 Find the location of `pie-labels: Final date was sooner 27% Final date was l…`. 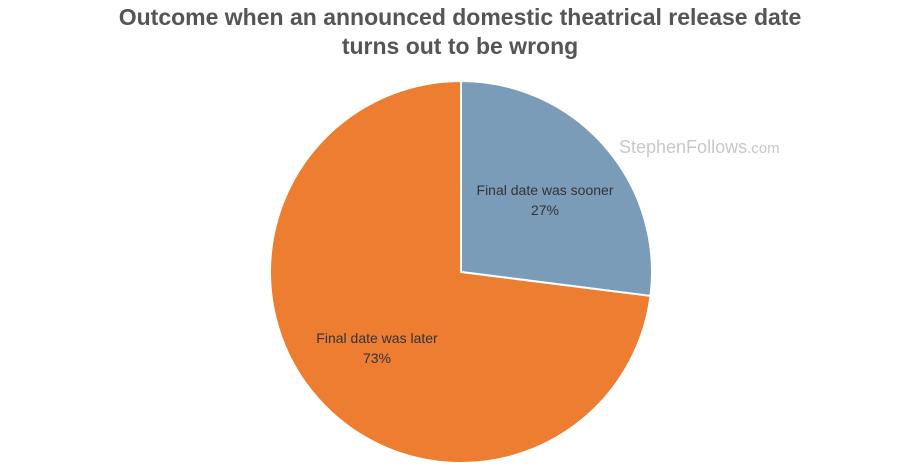

pie-labels: Final date was sooner 27% Final date was l… is located at coordinates (465, 274).